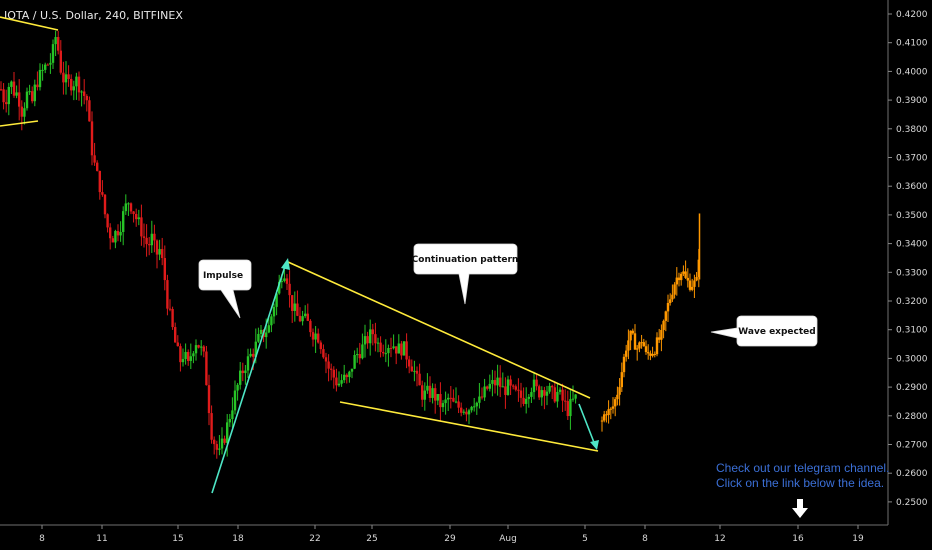  Describe the element at coordinates (42, 539) in the screenshot. I see `time-tick-label: 8` at that location.